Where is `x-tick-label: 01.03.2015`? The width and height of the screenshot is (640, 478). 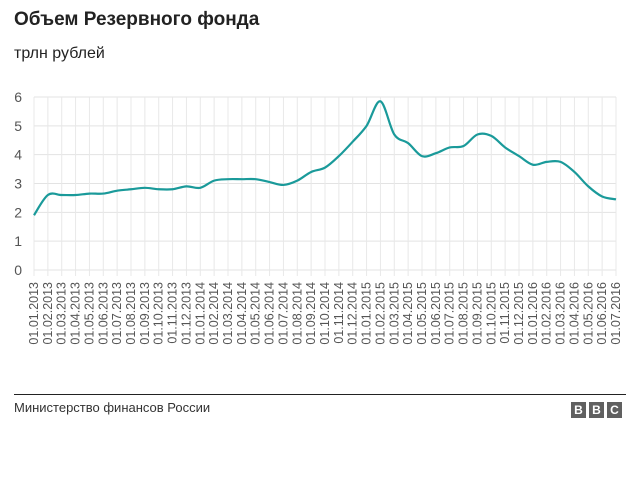
x-tick-label: 01.03.2015 is located at coordinates (394, 313).